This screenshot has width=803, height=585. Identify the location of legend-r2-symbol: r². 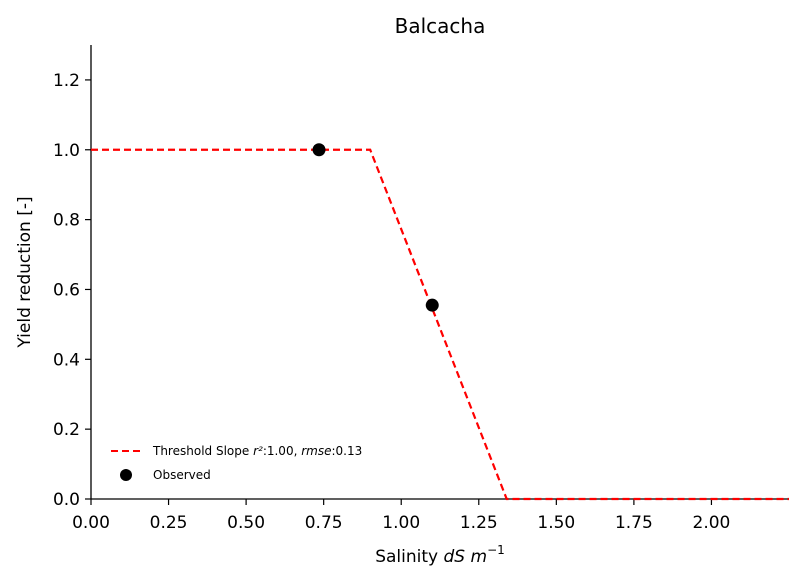
(258, 451).